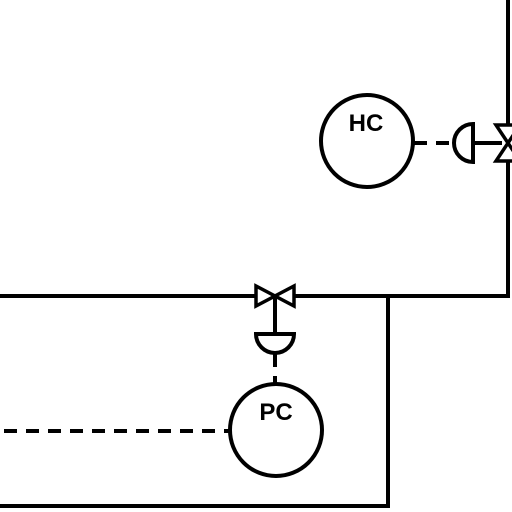 The width and height of the screenshot is (512, 512). I want to click on hc-valve-assembly, so click(482, 143).